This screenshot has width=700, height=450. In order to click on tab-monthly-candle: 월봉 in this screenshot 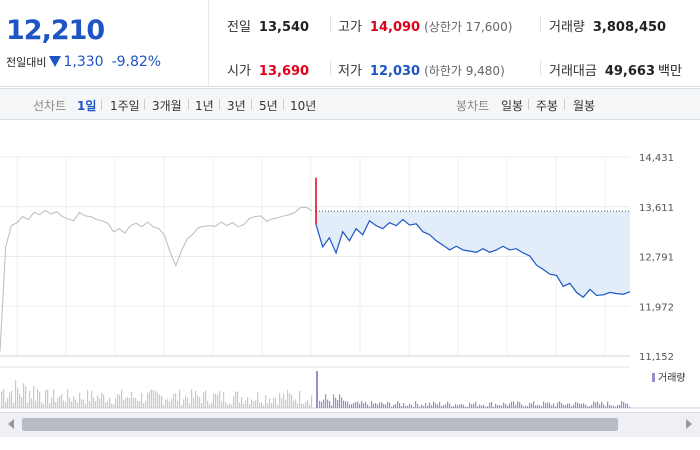, I will do `click(584, 106)`.